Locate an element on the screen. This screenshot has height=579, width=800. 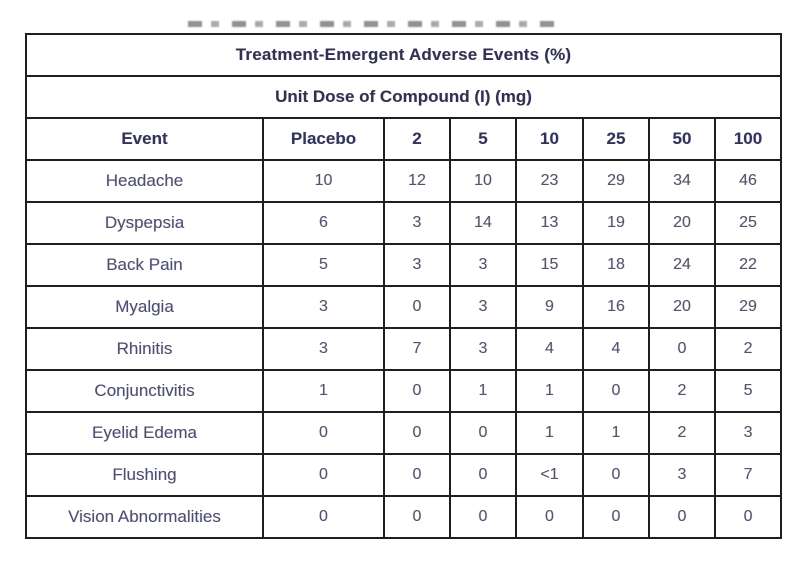
value-cell: 14 is located at coordinates (483, 223).